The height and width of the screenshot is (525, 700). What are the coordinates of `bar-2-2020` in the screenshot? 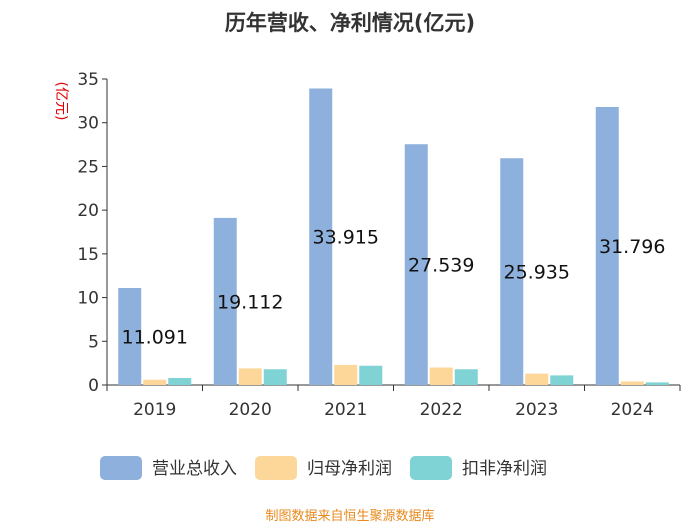 It's located at (250, 376).